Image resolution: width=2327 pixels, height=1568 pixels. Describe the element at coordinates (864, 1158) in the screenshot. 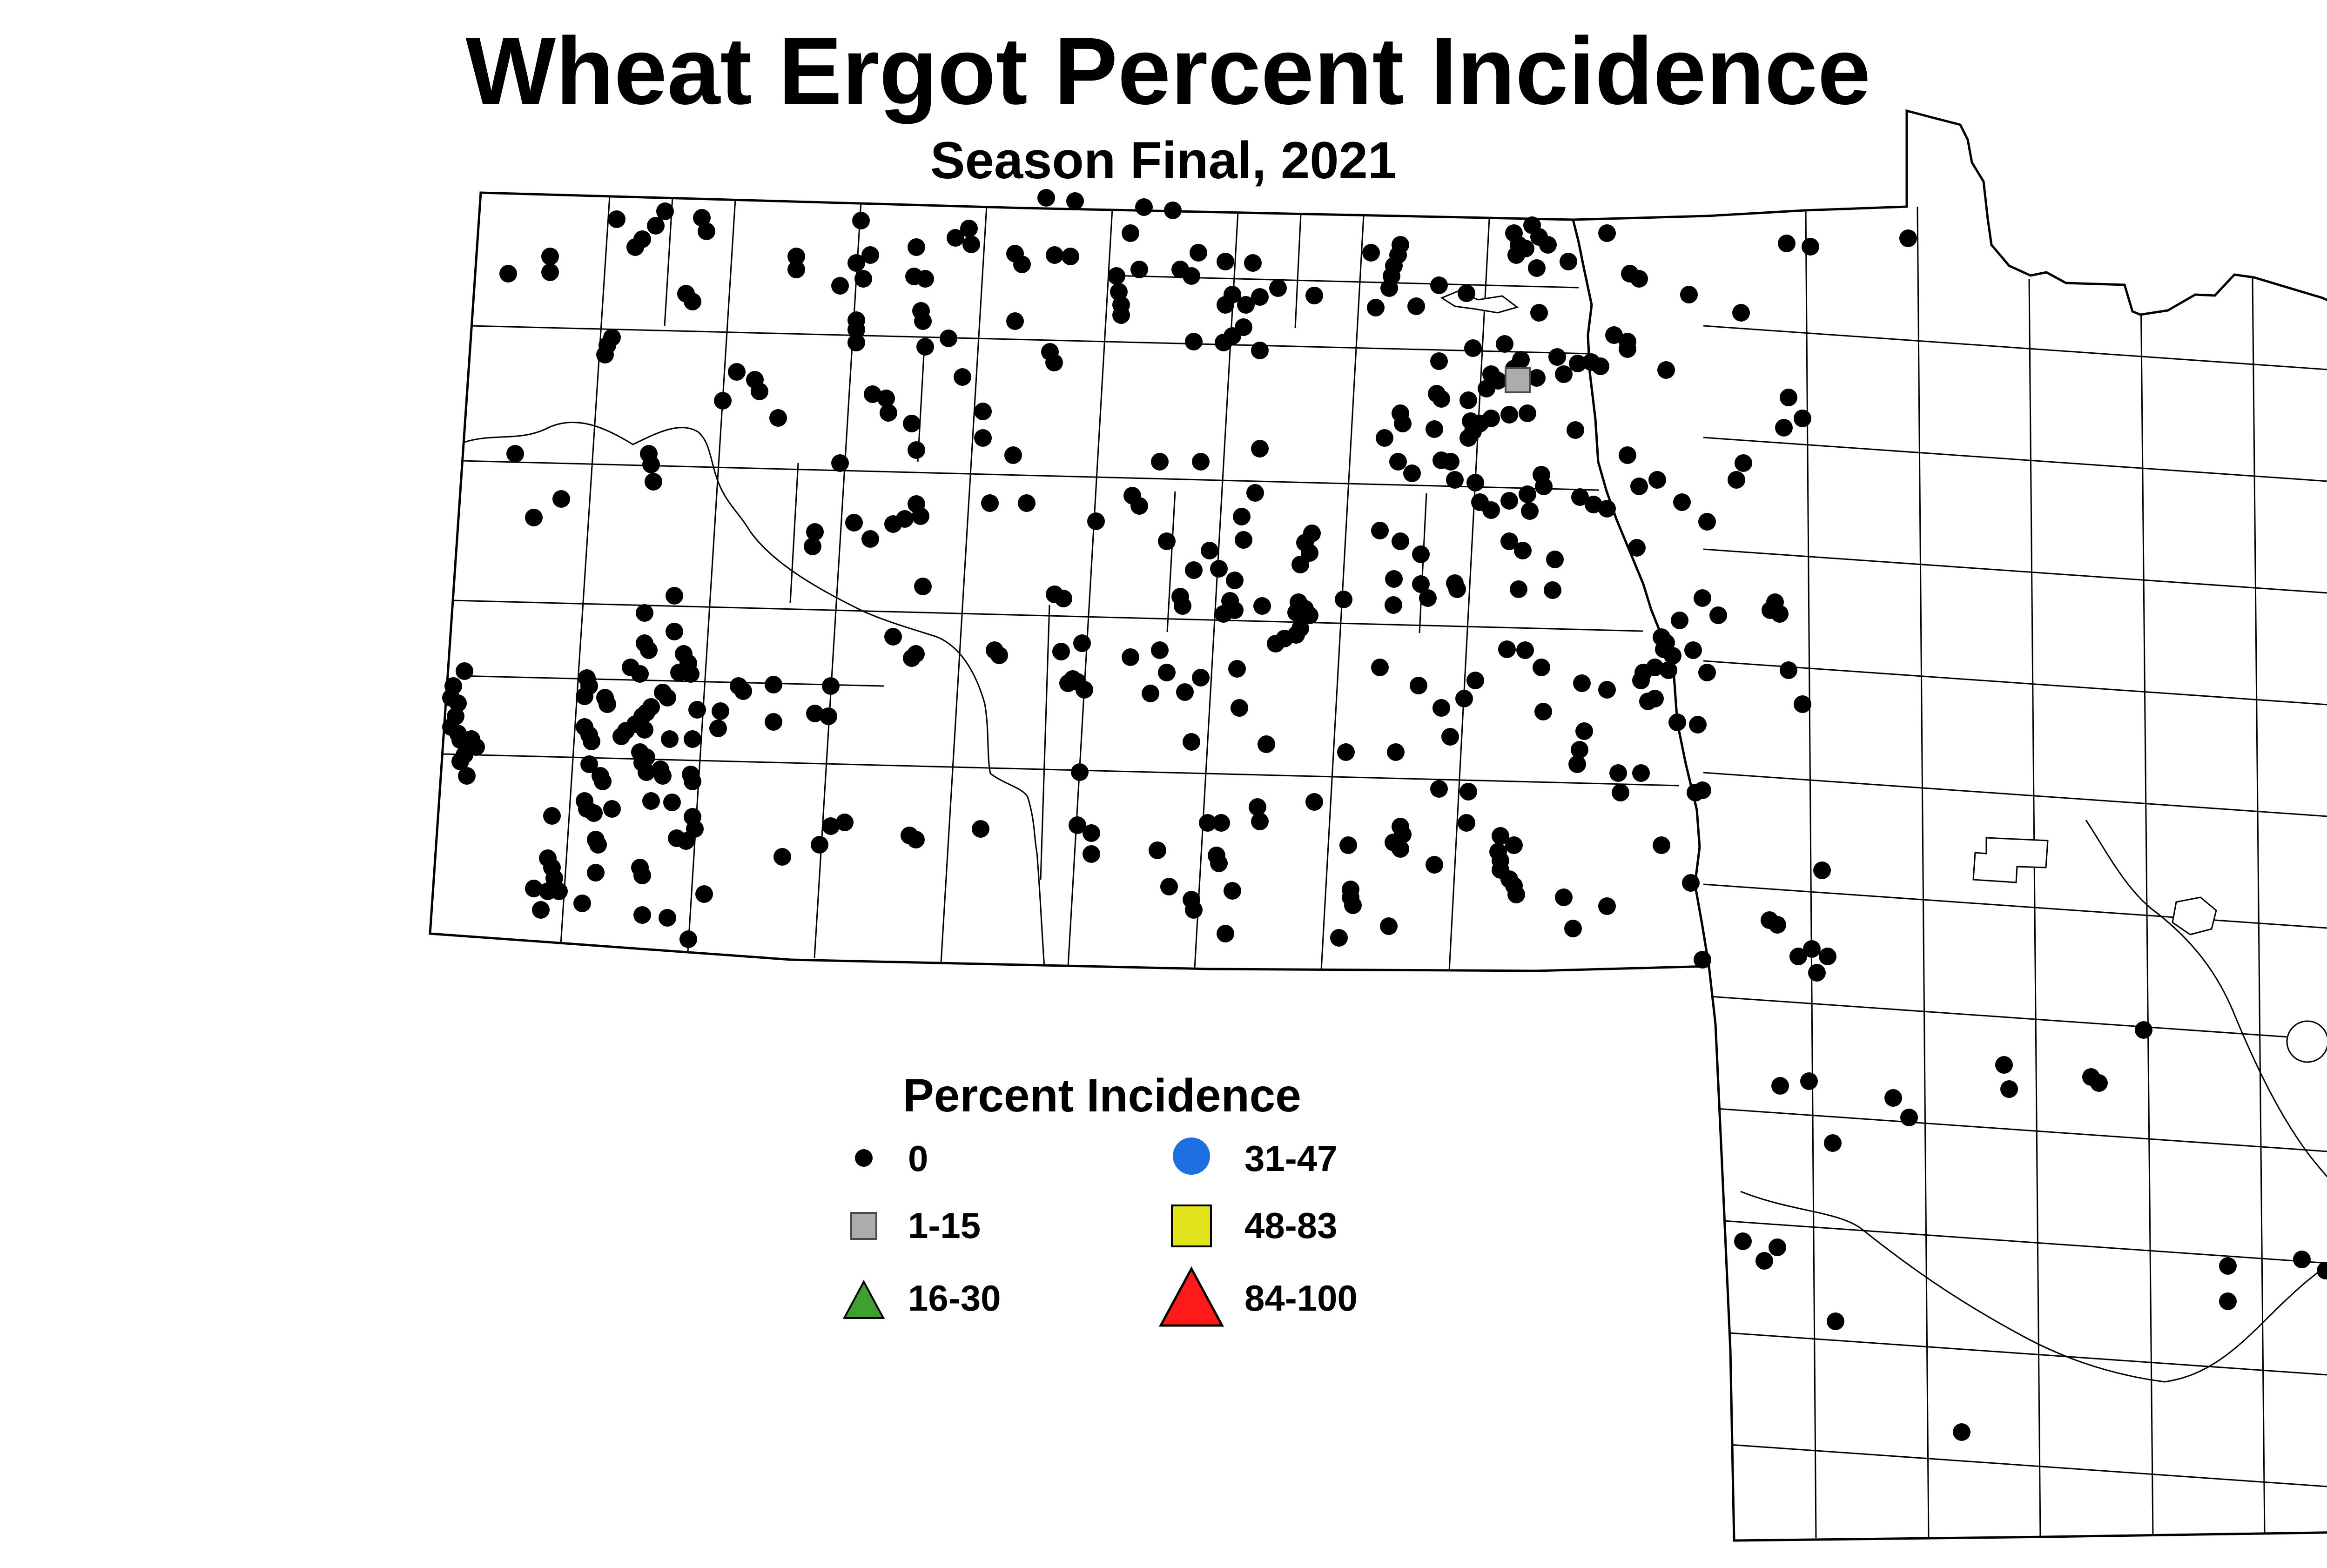

I see `legend-symbol-black-dot` at that location.